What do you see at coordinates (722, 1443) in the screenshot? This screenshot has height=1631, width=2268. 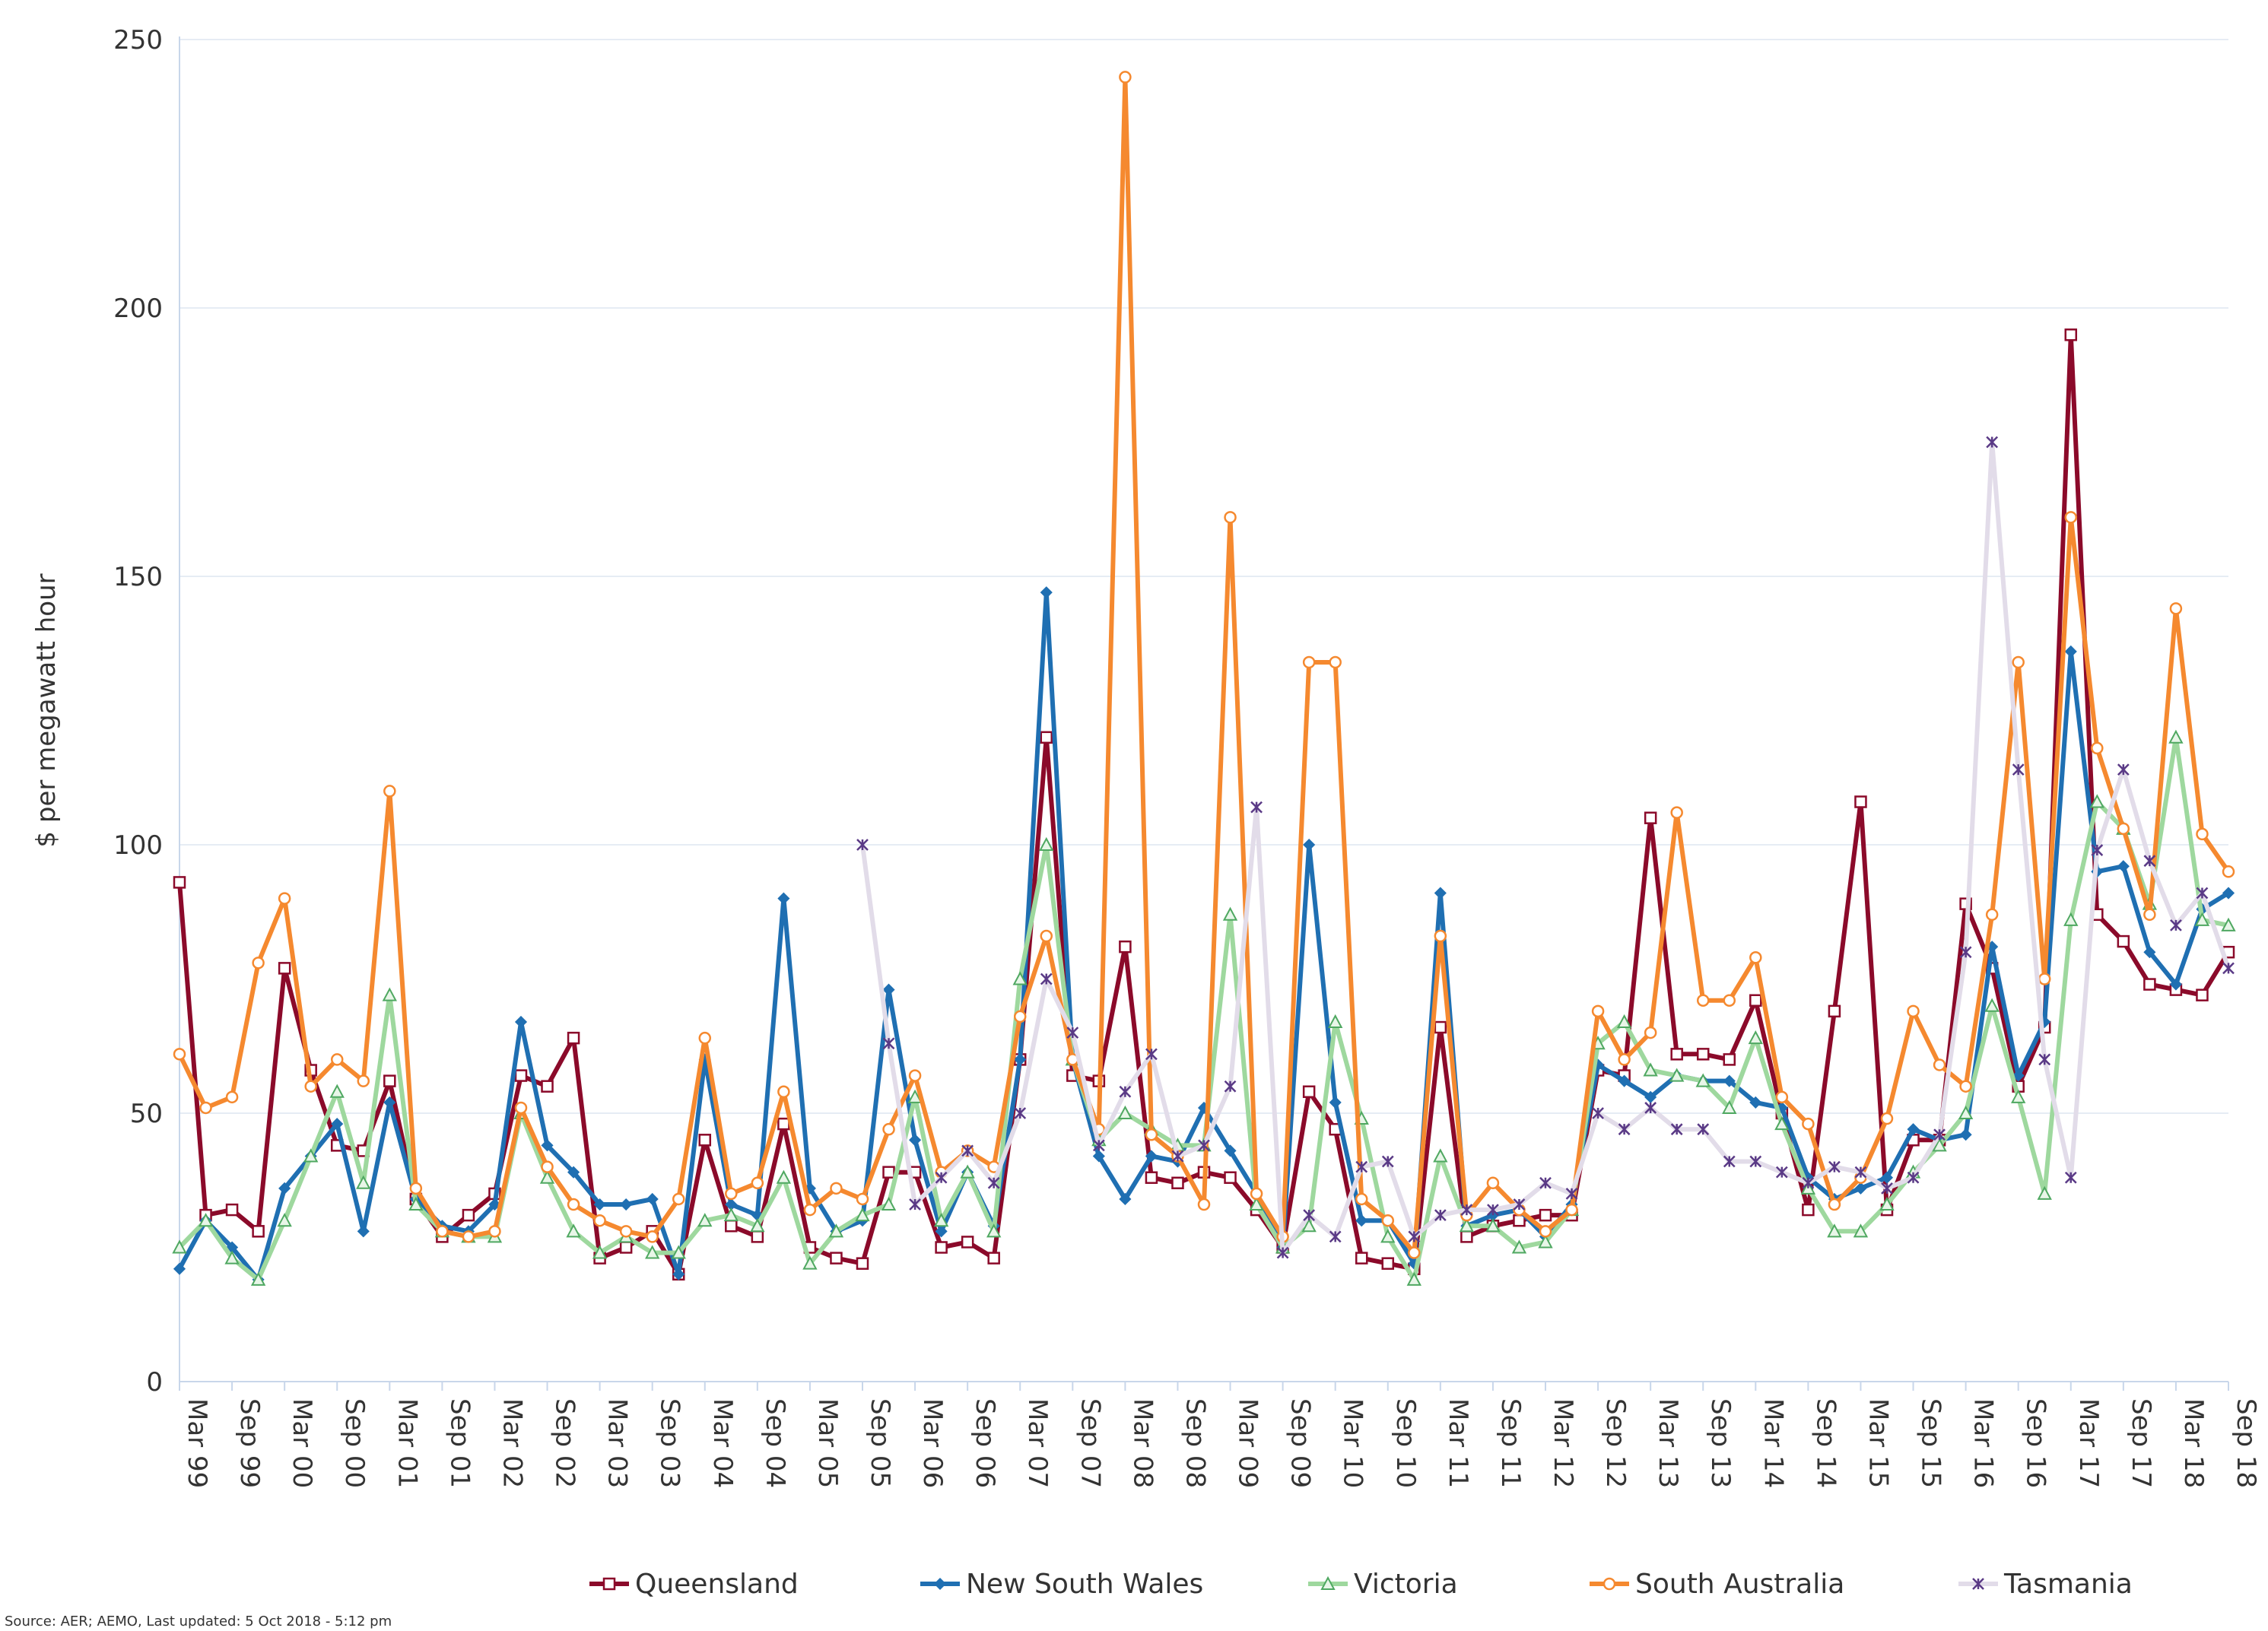 I see `x-tick-label: Mar 04` at bounding box center [722, 1443].